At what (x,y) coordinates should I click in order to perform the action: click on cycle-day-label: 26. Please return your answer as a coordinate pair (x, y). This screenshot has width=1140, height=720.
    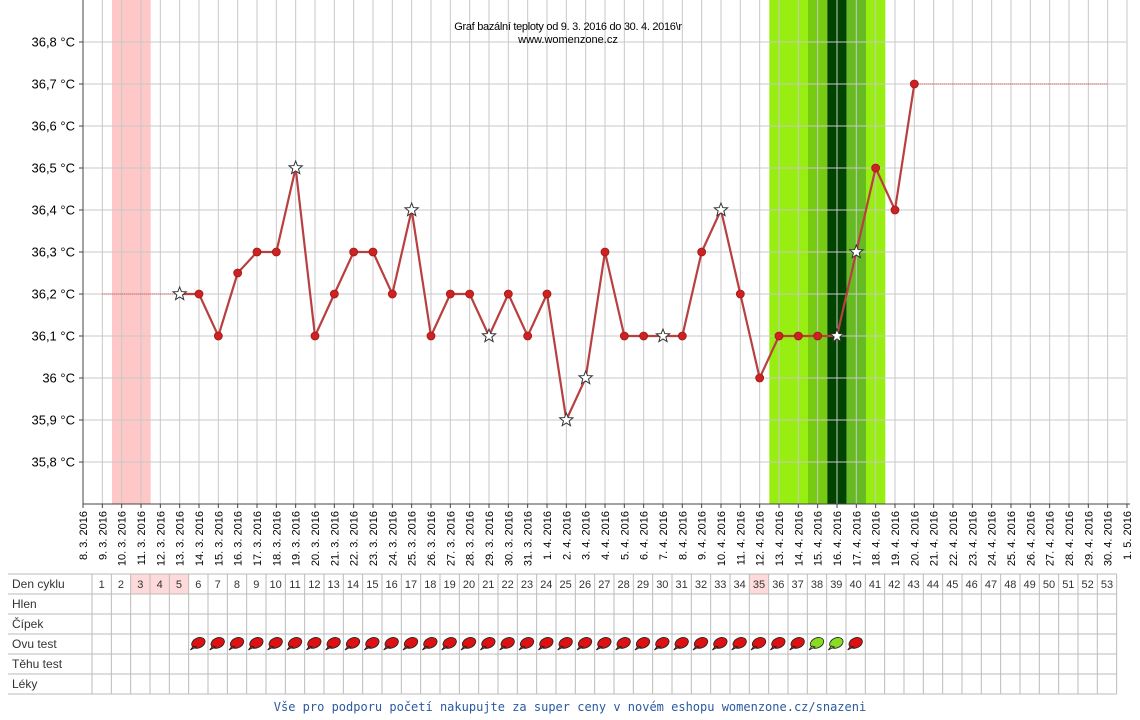
    Looking at the image, I should click on (585, 585).